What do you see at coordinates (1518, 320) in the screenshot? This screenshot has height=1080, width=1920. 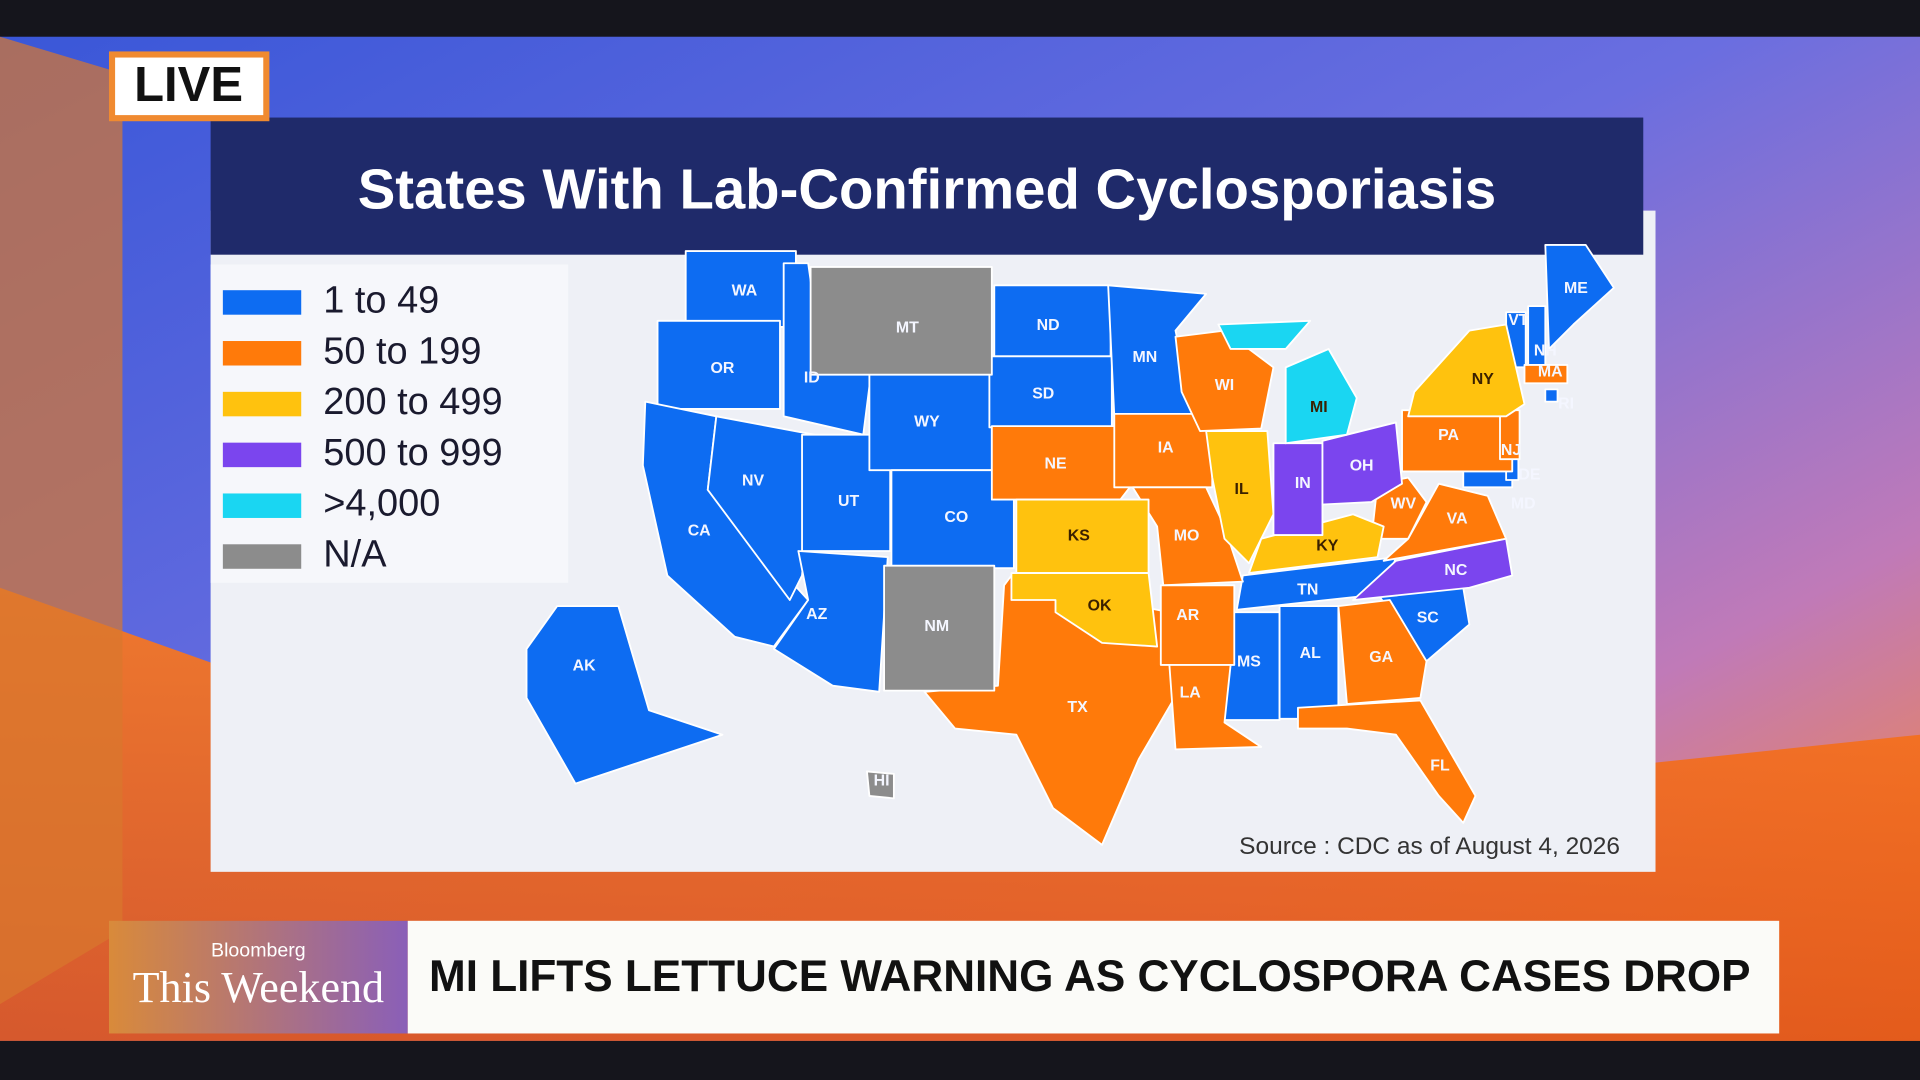 I see `state-label: VT` at bounding box center [1518, 320].